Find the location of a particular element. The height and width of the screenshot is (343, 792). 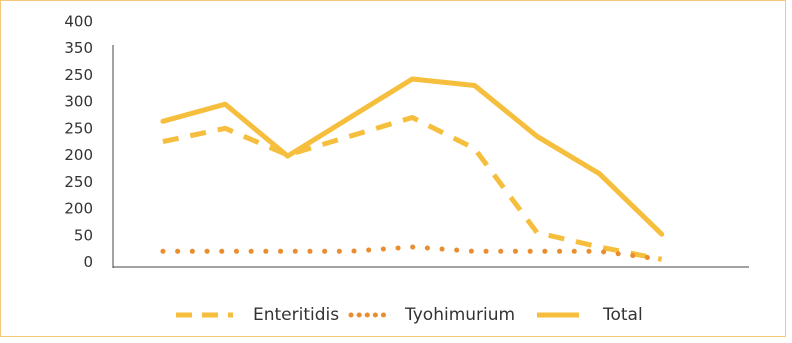

y-tick-label: 50 is located at coordinates (83, 235).